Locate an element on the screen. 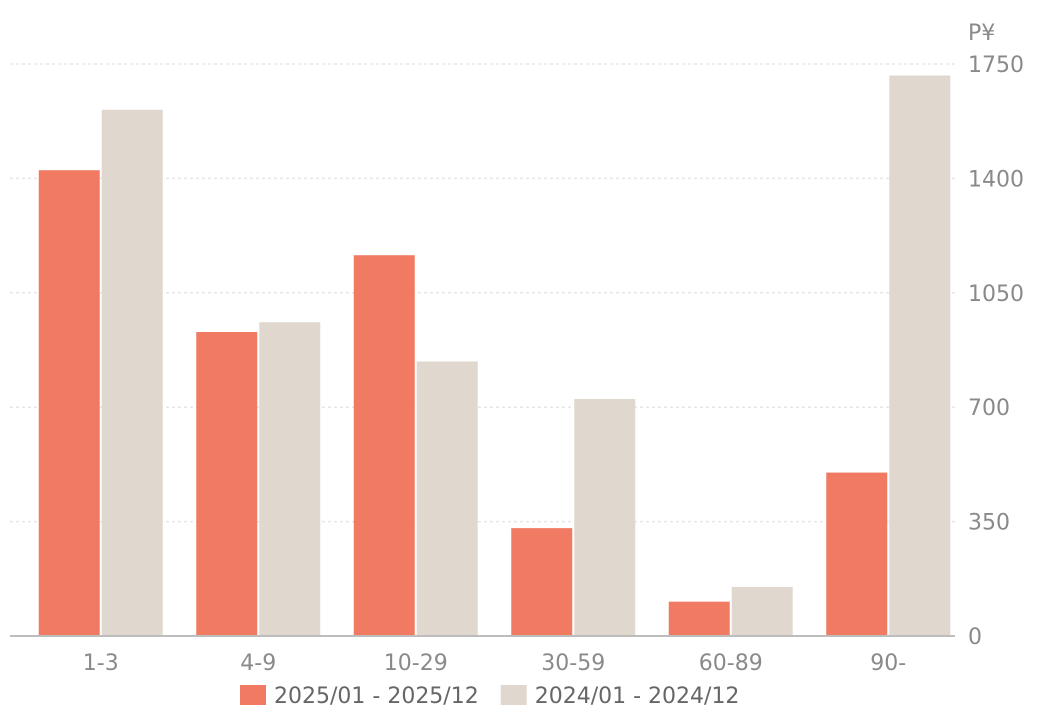 The image size is (1042, 725). x-tick-label: 4-9 is located at coordinates (258, 663).